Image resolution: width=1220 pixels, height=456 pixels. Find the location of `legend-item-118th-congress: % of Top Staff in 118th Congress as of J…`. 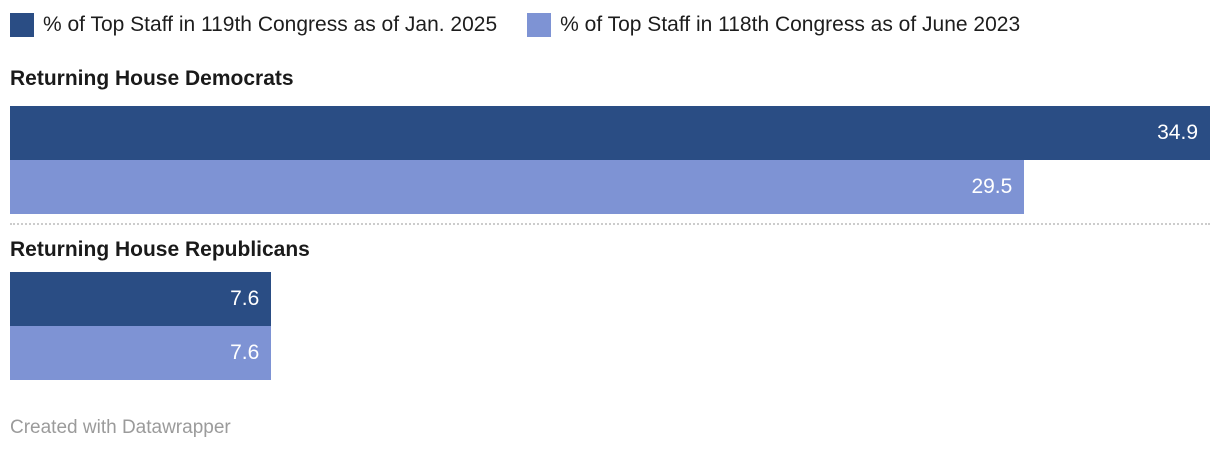

legend-item-118th-congress: % of Top Staff in 118th Congress as of J… is located at coordinates (773, 25).